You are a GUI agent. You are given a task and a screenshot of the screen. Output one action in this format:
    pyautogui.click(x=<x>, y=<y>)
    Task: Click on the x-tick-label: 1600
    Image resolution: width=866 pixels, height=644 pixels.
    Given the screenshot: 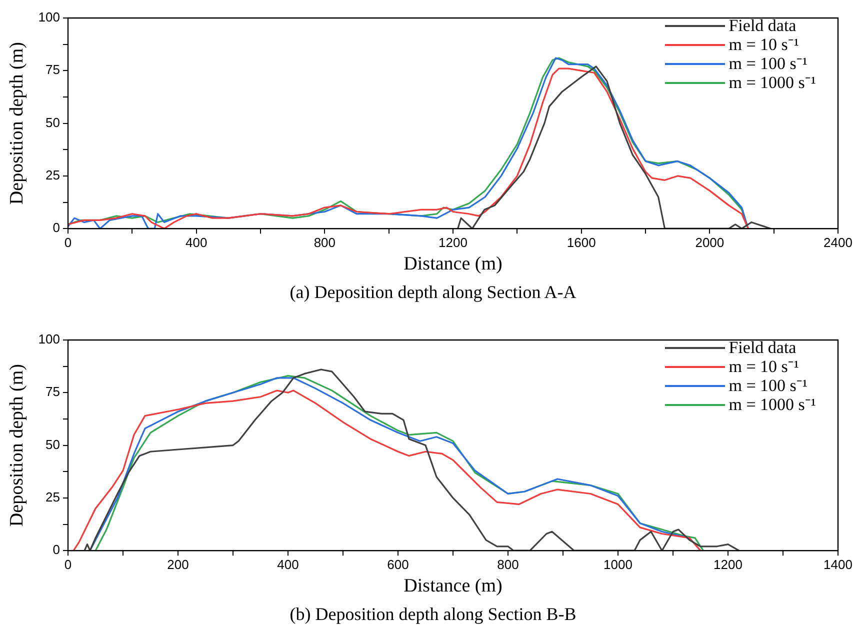 What is the action you would take?
    pyautogui.click(x=581, y=242)
    